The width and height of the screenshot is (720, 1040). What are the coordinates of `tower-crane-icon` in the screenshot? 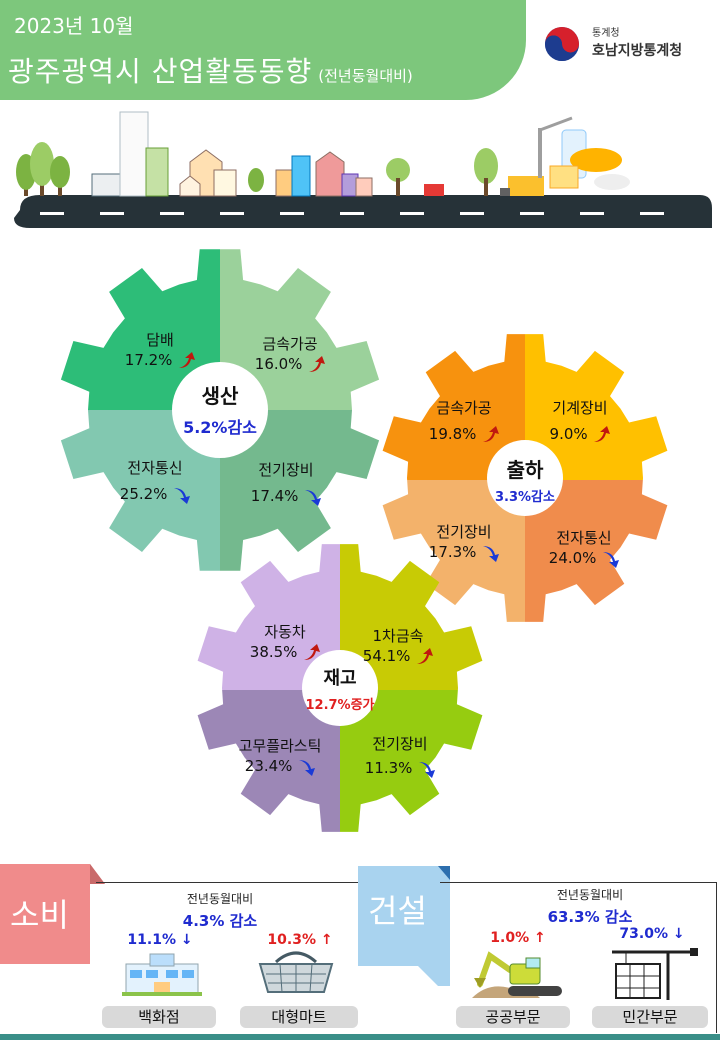 It's located at (655, 974).